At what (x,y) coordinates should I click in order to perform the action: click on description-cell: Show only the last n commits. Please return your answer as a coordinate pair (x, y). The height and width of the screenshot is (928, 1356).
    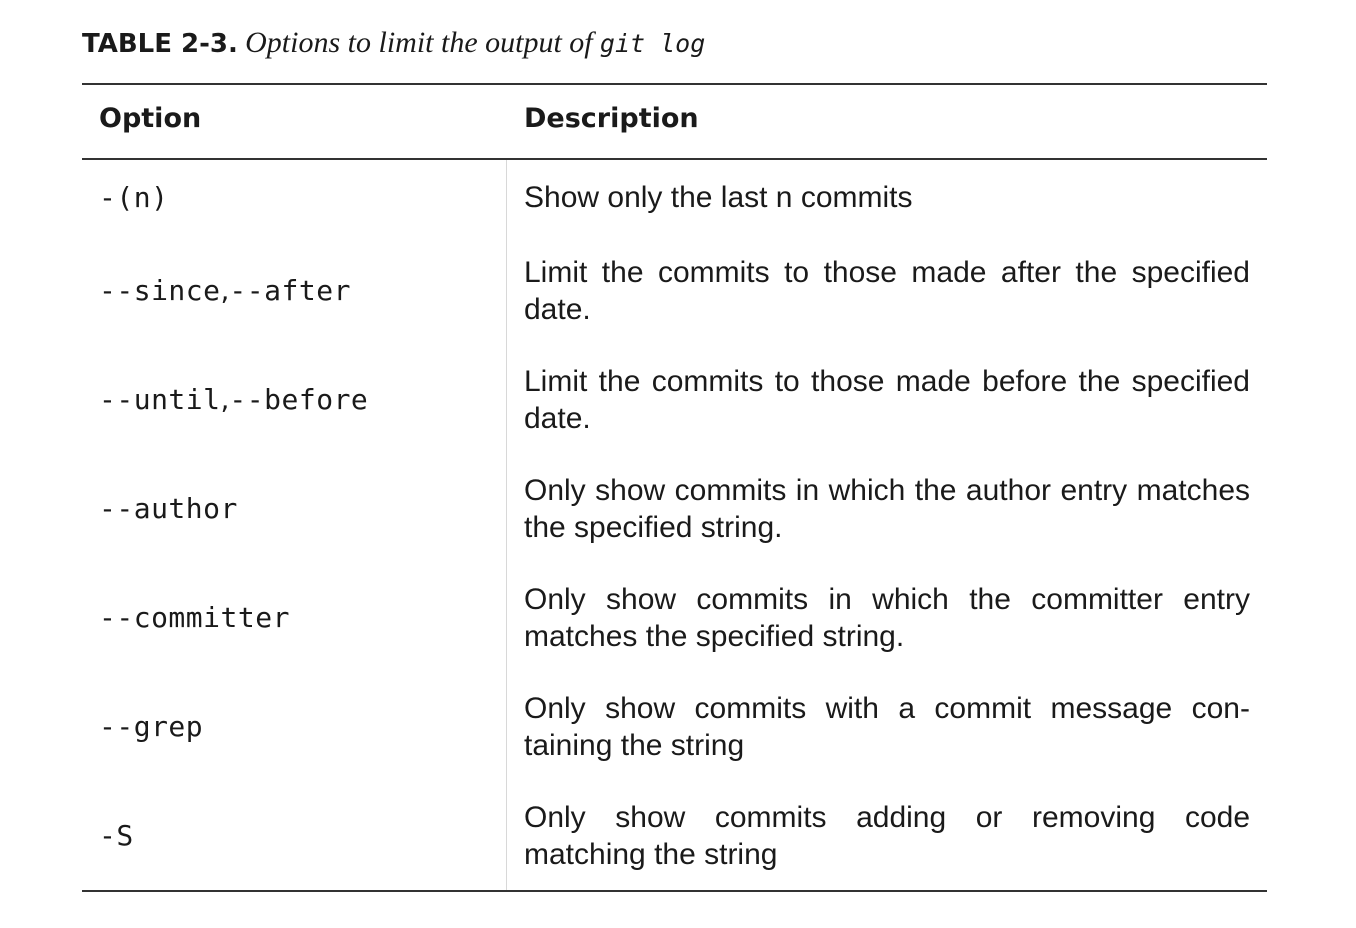
    Looking at the image, I should click on (887, 197).